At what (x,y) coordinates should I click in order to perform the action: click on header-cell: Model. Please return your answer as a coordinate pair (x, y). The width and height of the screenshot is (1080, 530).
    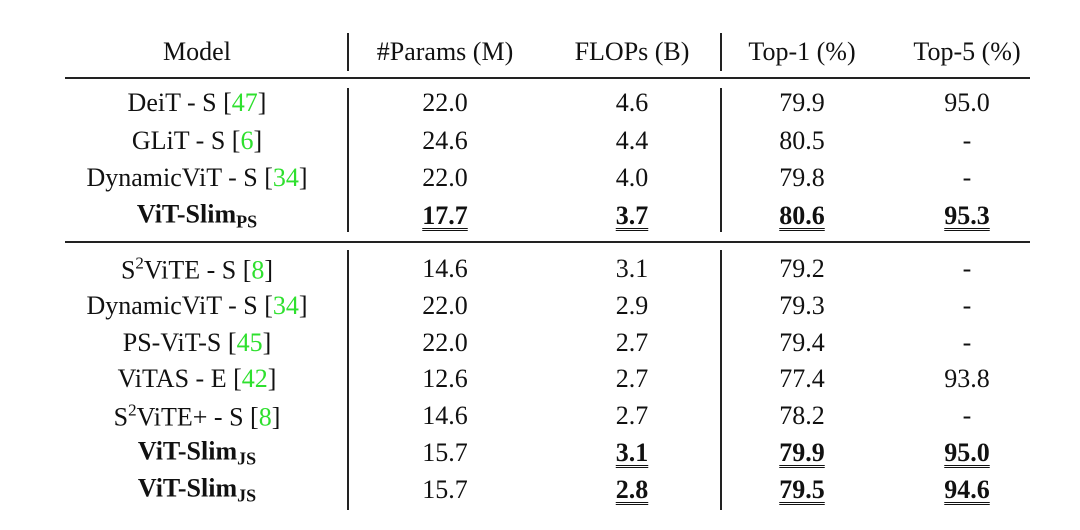
    Looking at the image, I should click on (197, 51).